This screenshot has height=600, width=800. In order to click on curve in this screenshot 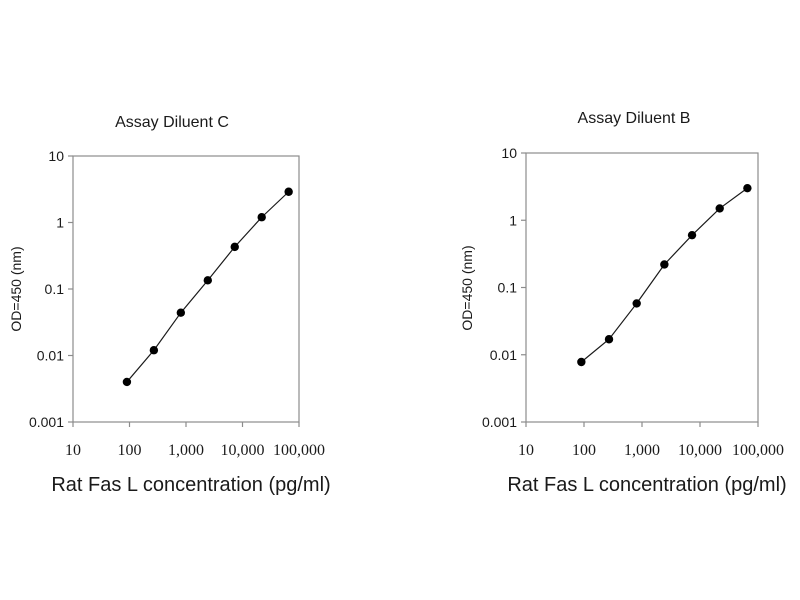, I will do `click(664, 275)`.